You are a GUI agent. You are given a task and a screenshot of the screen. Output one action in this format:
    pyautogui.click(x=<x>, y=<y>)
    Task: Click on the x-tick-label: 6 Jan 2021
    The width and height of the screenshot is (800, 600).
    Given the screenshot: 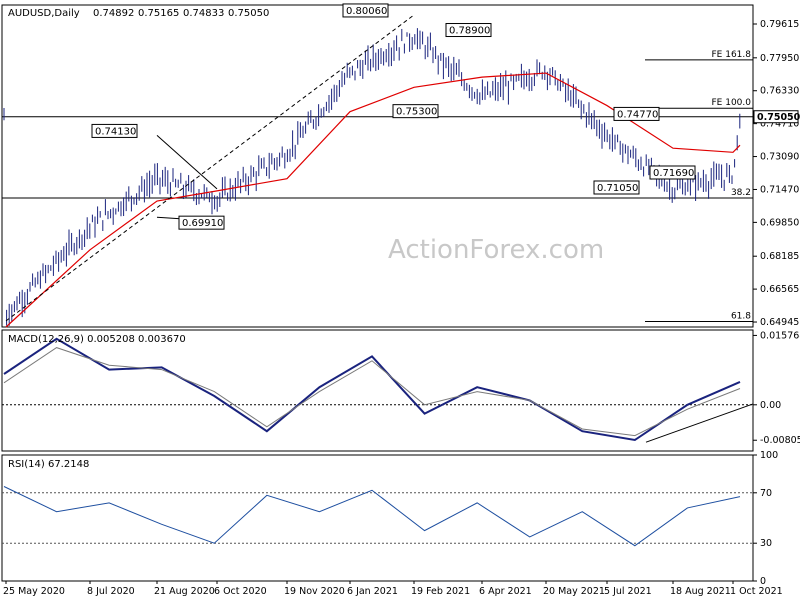 What is the action you would take?
    pyautogui.click(x=372, y=591)
    